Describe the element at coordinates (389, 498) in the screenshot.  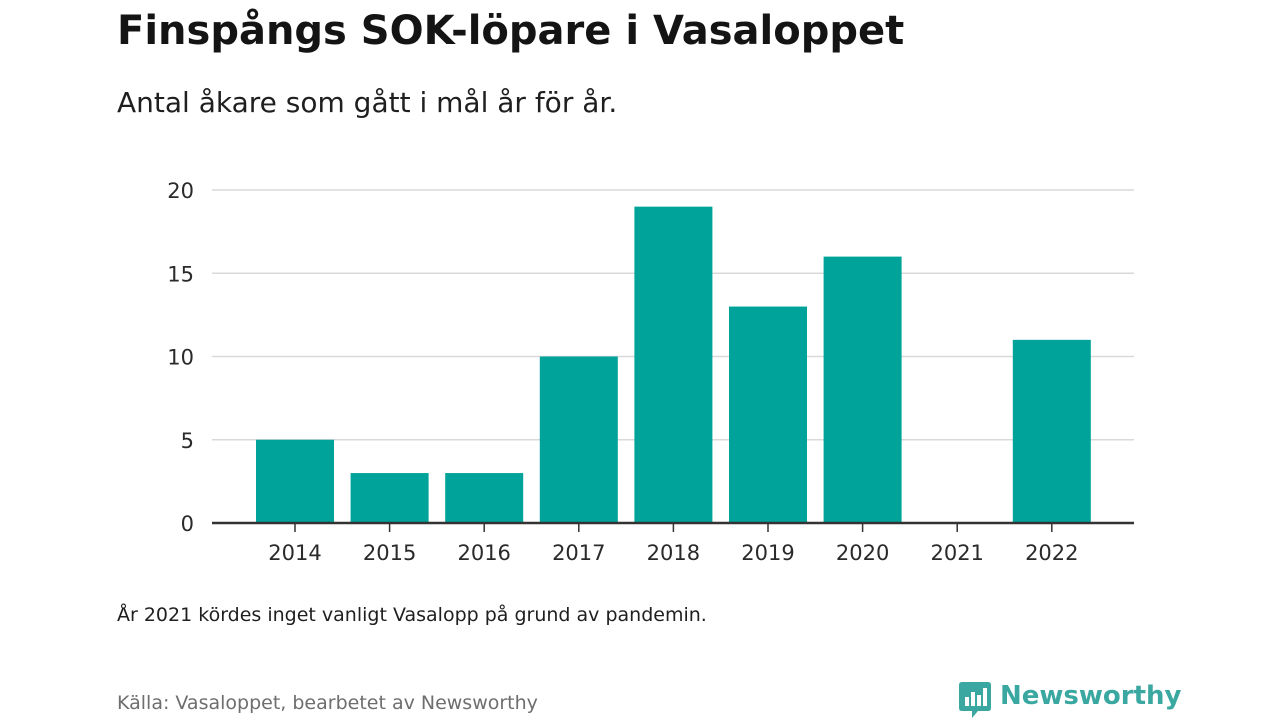
I see `bar-2015` at that location.